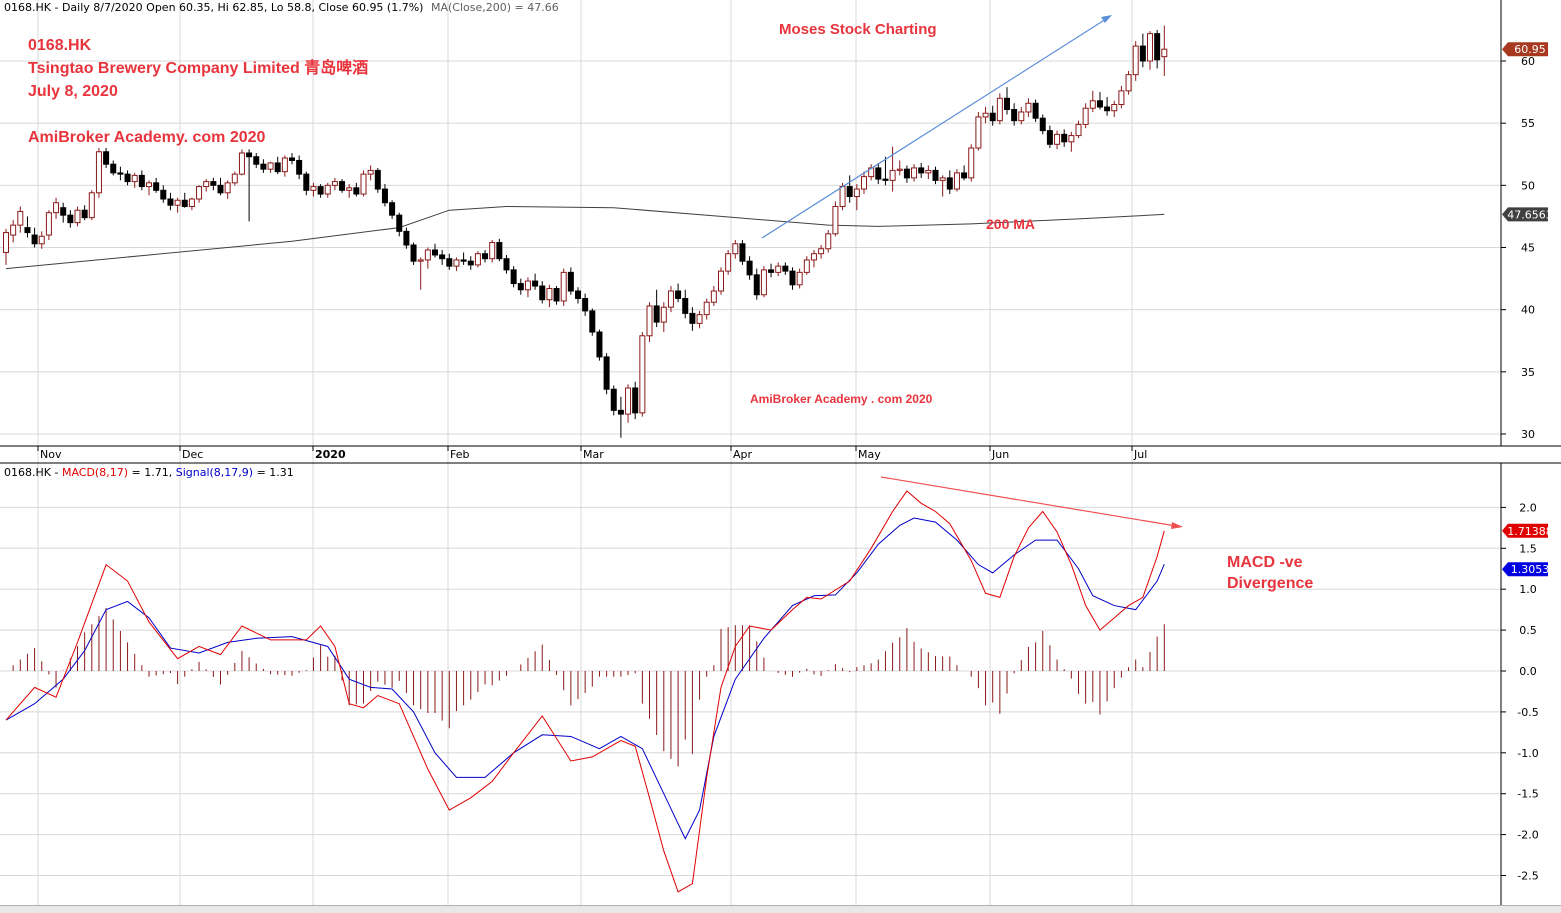  What do you see at coordinates (780, 909) in the screenshot?
I see `horizontal-scrollbar` at bounding box center [780, 909].